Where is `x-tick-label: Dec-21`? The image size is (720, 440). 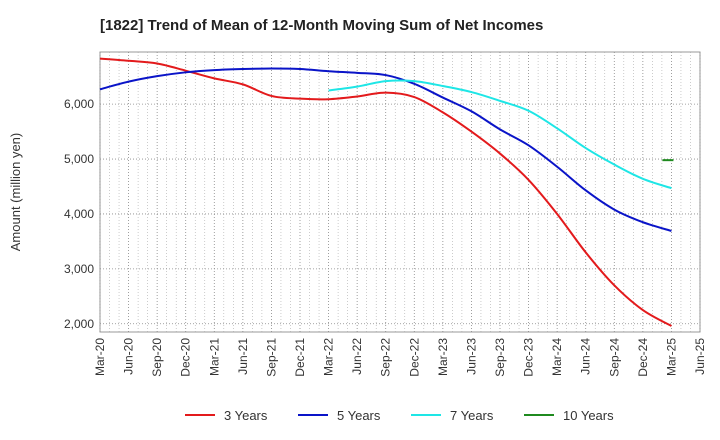 x-tick-label: Dec-21 is located at coordinates (300, 357).